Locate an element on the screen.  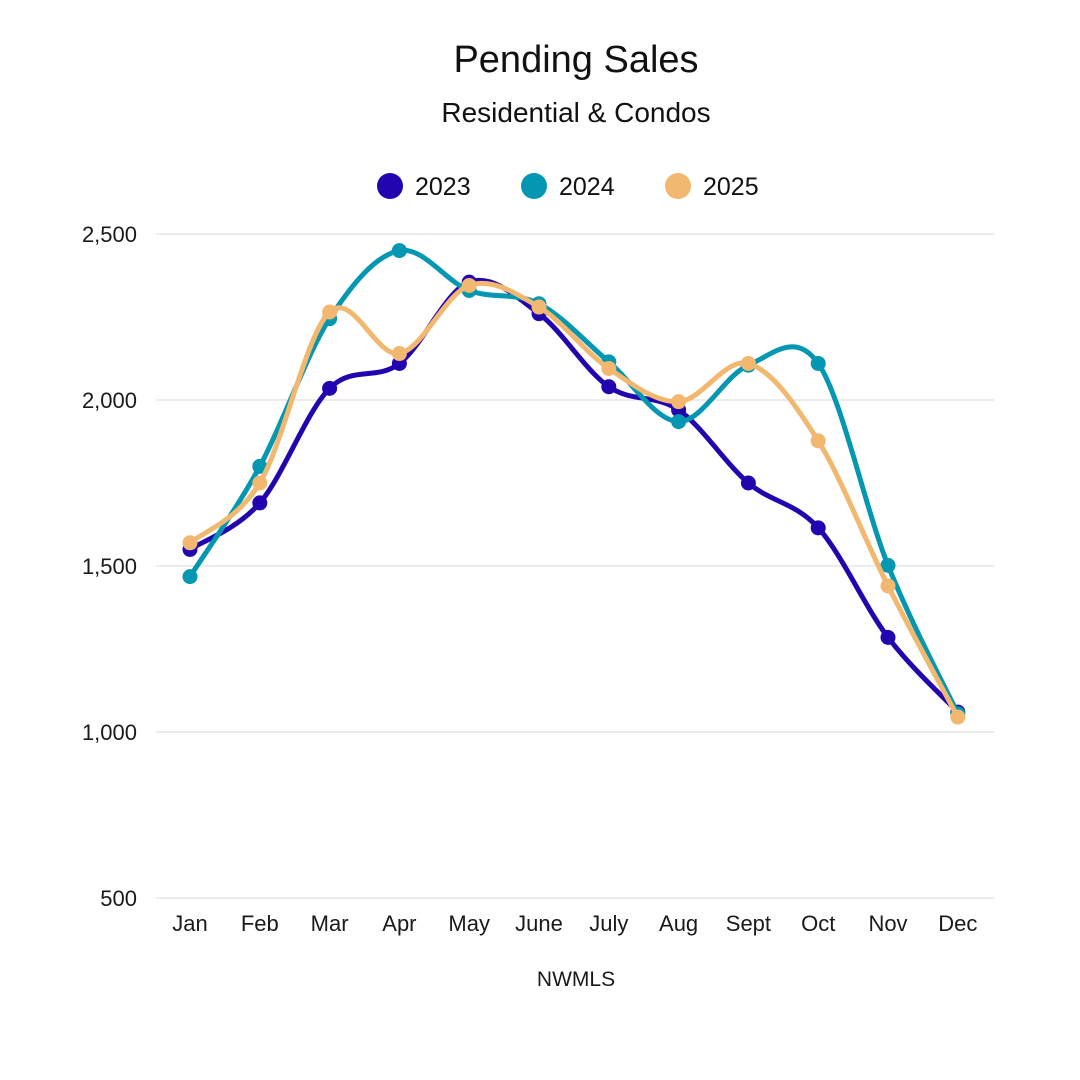
chart-subtitle: Residential & Condos is located at coordinates (575, 112).